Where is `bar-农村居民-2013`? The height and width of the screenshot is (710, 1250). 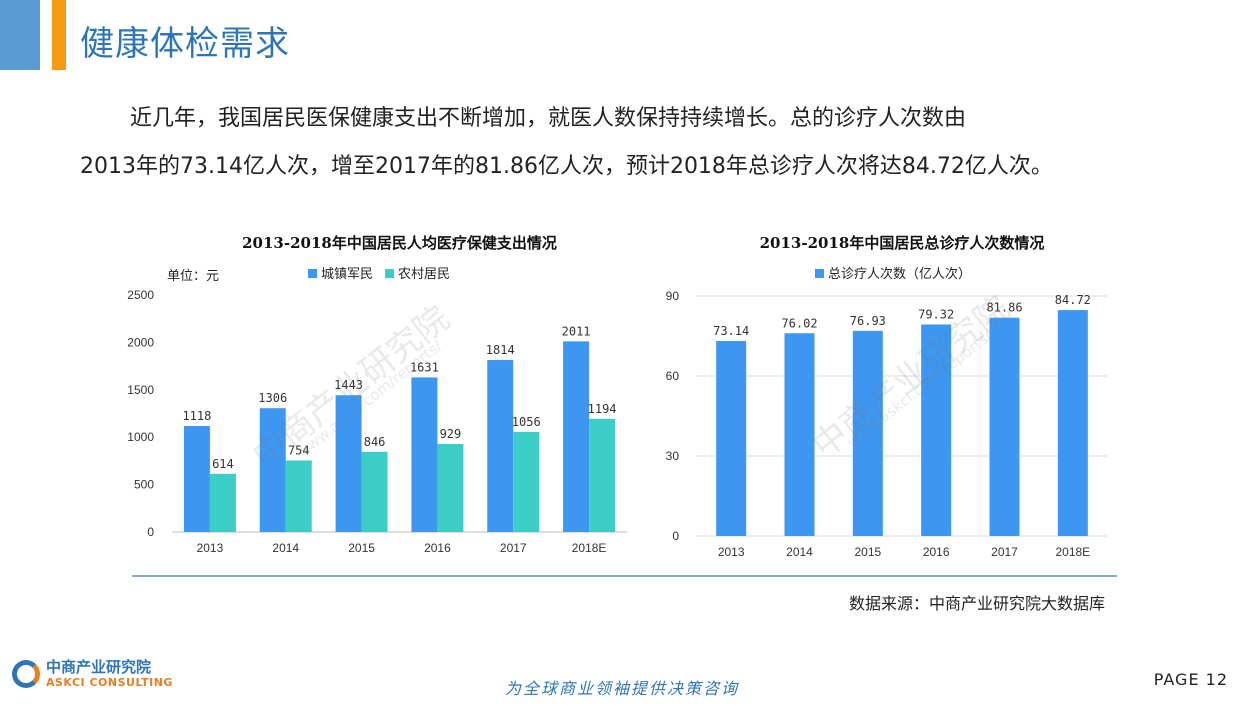
bar-农村居民-2013 is located at coordinates (222, 502).